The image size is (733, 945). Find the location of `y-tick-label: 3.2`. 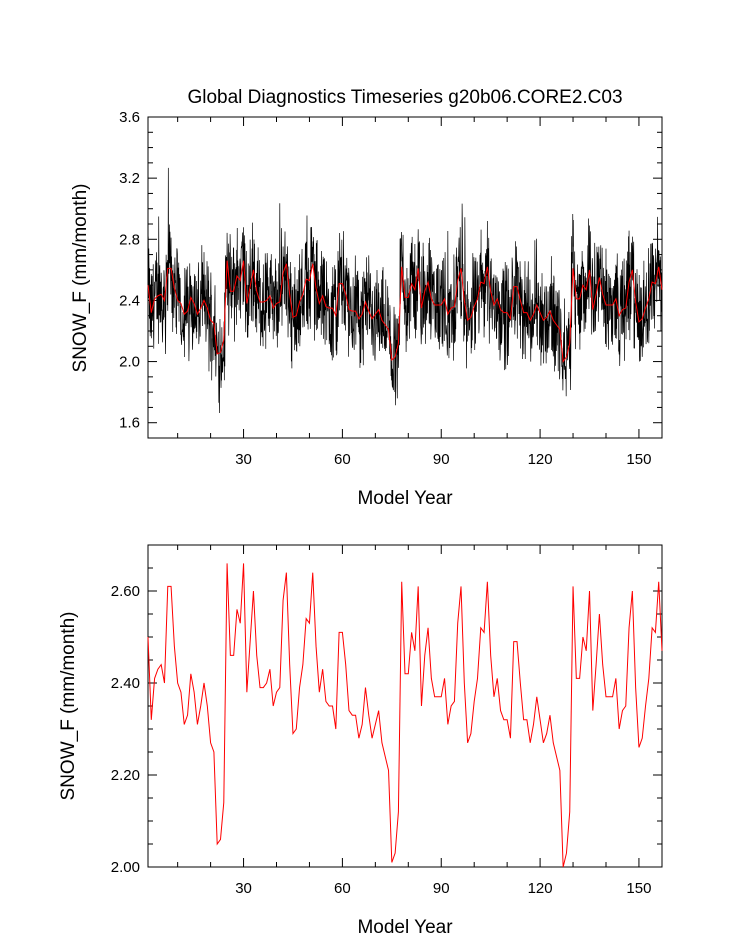

y-tick-label: 3.2 is located at coordinates (129, 178).